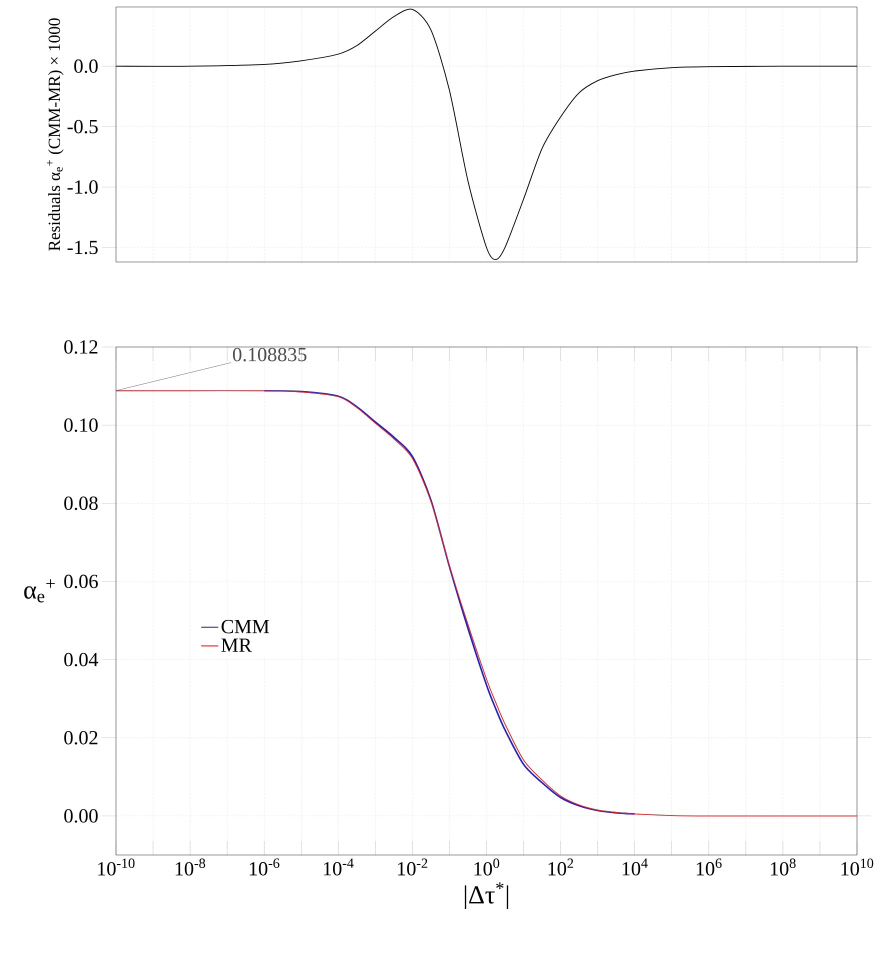  What do you see at coordinates (487, 867) in the screenshot?
I see `x-tick-label: 10$^{0}$` at bounding box center [487, 867].